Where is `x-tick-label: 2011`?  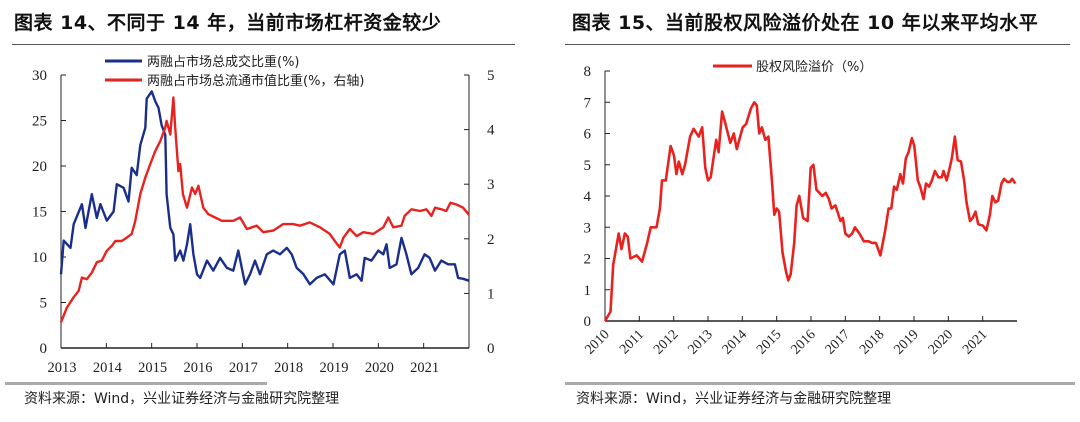
x-tick-label: 2011 is located at coordinates (632, 342).